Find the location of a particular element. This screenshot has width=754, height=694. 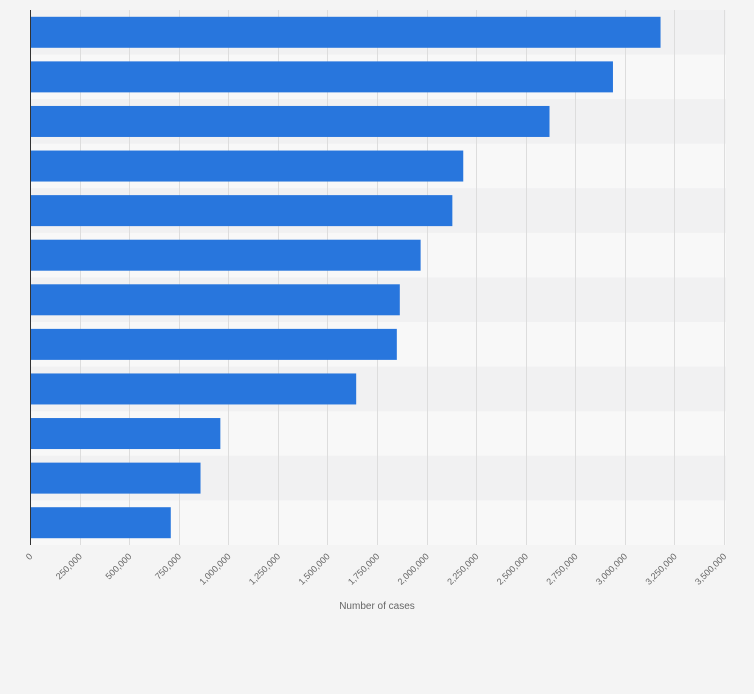

x-tick-label: 3,250,000 is located at coordinates (660, 568).